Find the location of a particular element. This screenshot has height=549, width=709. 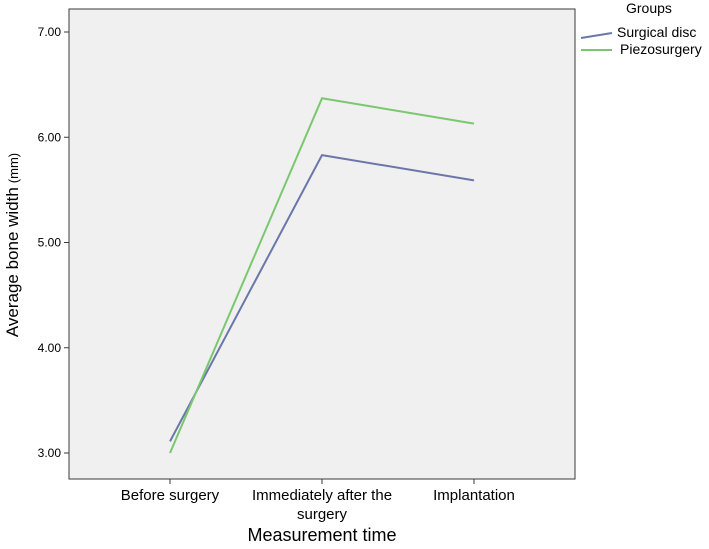

legend-swatch is located at coordinates (596, 35).